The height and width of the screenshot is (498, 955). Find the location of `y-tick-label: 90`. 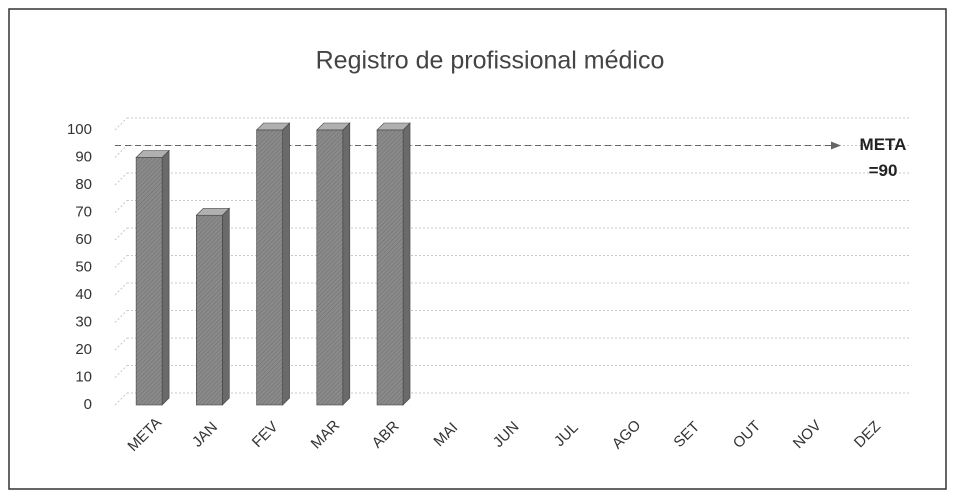

y-tick-label: 90 is located at coordinates (83, 156).